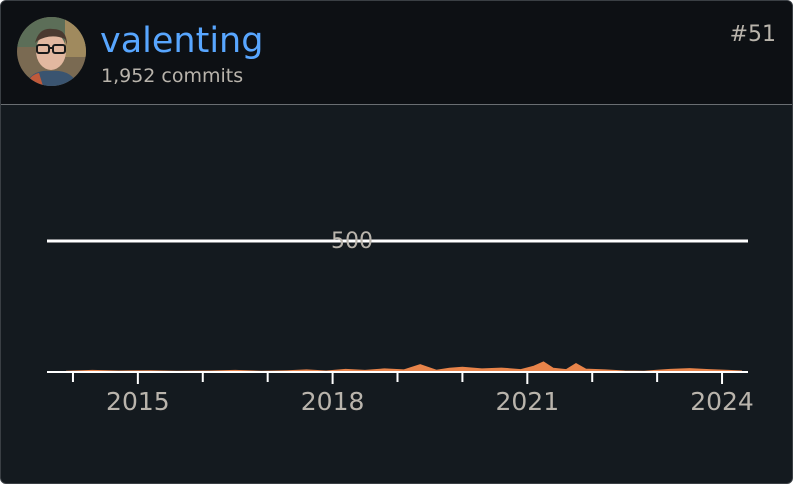 Image resolution: width=800 pixels, height=486 pixels. What do you see at coordinates (333, 401) in the screenshot?
I see `x-tick-label-2018: 2018` at bounding box center [333, 401].